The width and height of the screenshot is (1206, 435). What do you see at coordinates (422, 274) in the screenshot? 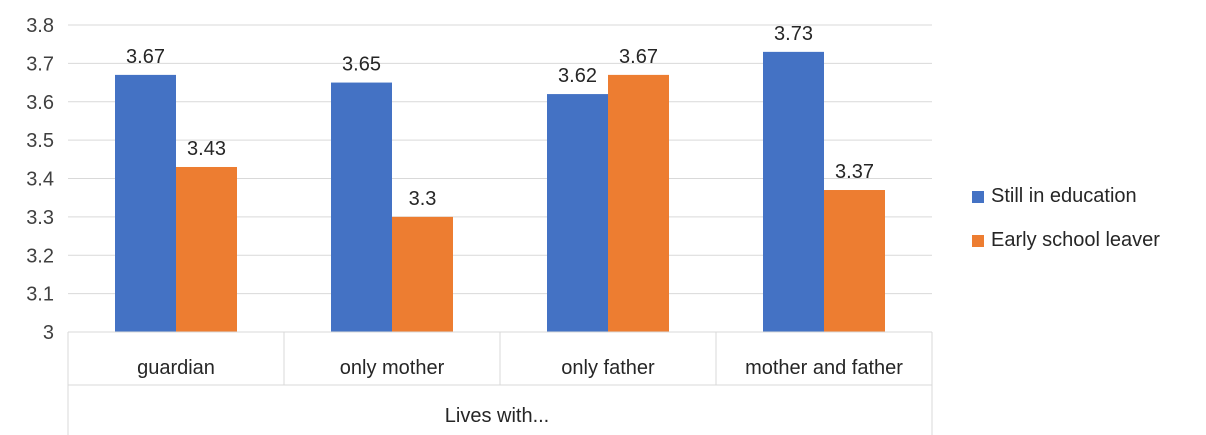
I see `bar-early-school-leaver-only-mother` at bounding box center [422, 274].